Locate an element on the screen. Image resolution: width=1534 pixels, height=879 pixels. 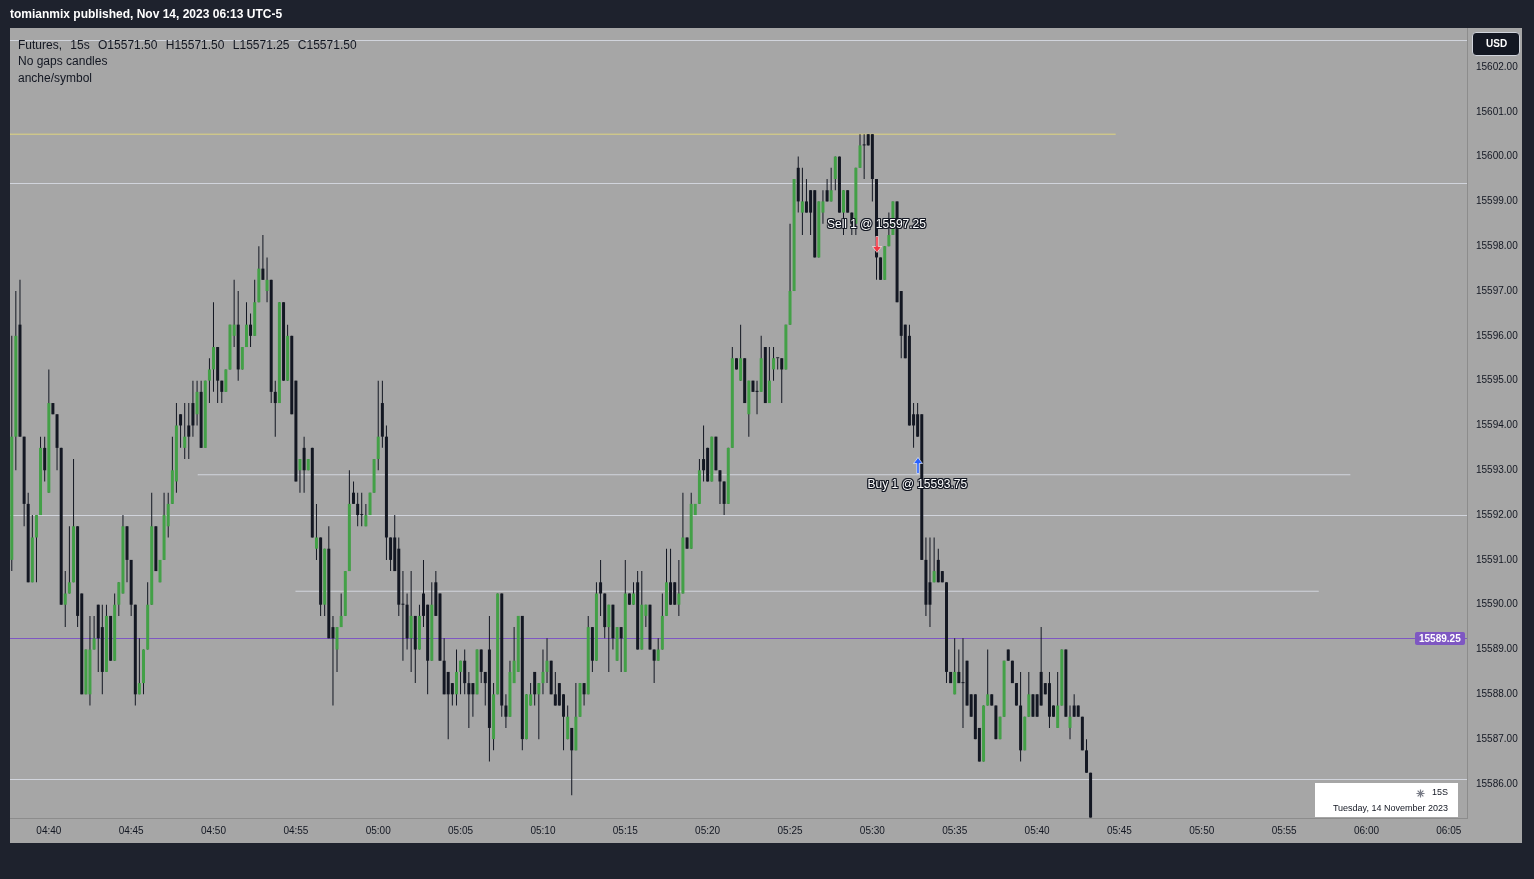
y-tick-label: 15594.00 is located at coordinates (1497, 425).